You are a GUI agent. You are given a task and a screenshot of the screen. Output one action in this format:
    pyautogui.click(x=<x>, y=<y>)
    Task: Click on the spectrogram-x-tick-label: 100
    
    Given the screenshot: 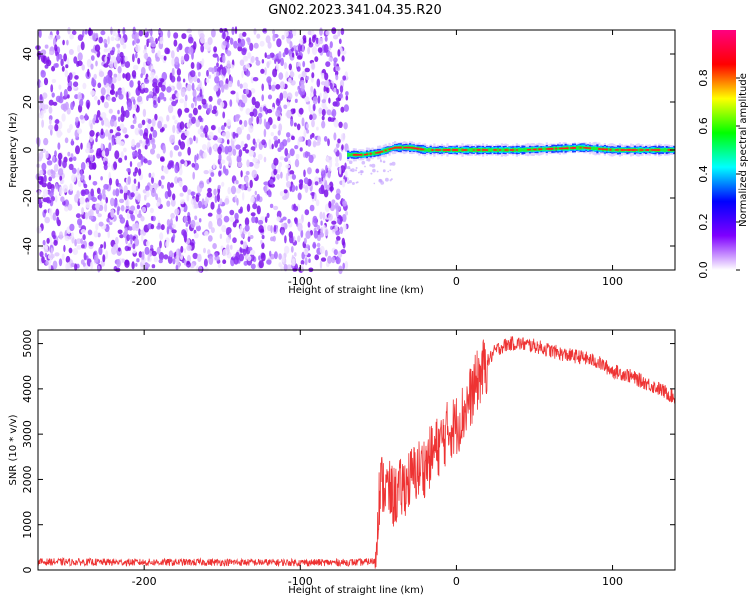 What is the action you would take?
    pyautogui.click(x=612, y=281)
    